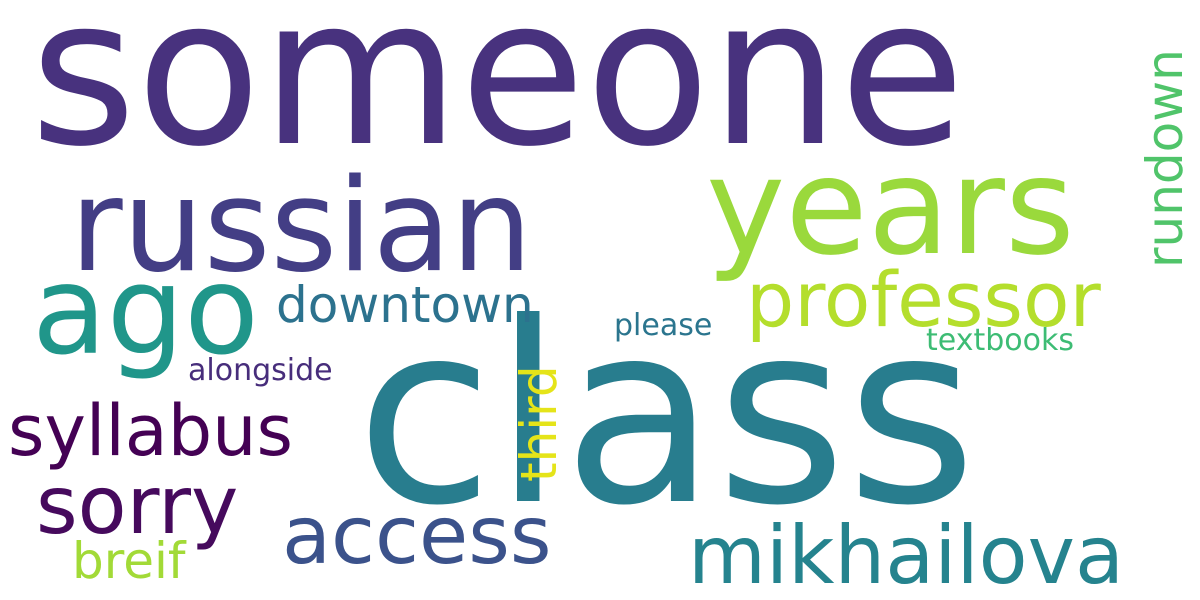 This screenshot has width=1200, height=600. I want to click on word-russian: russian, so click(301, 226).